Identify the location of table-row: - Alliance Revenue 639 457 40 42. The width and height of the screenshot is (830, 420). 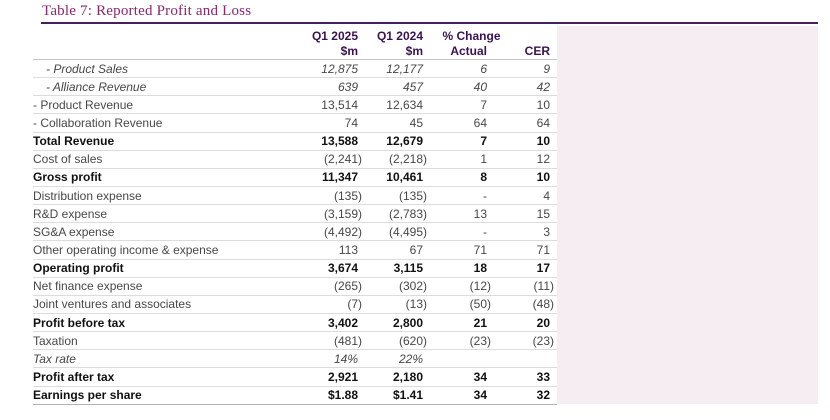
(295, 87).